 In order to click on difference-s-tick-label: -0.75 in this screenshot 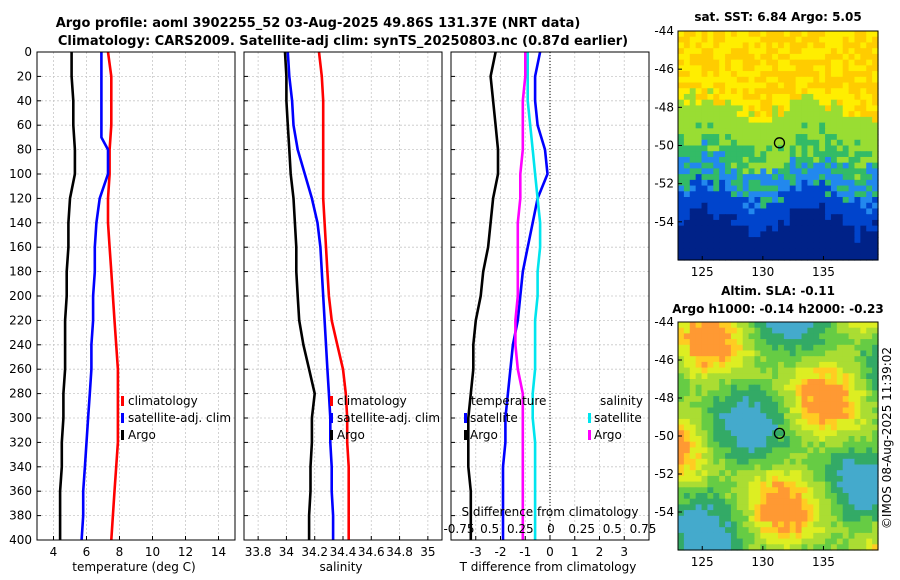, I will do `click(458, 529)`.